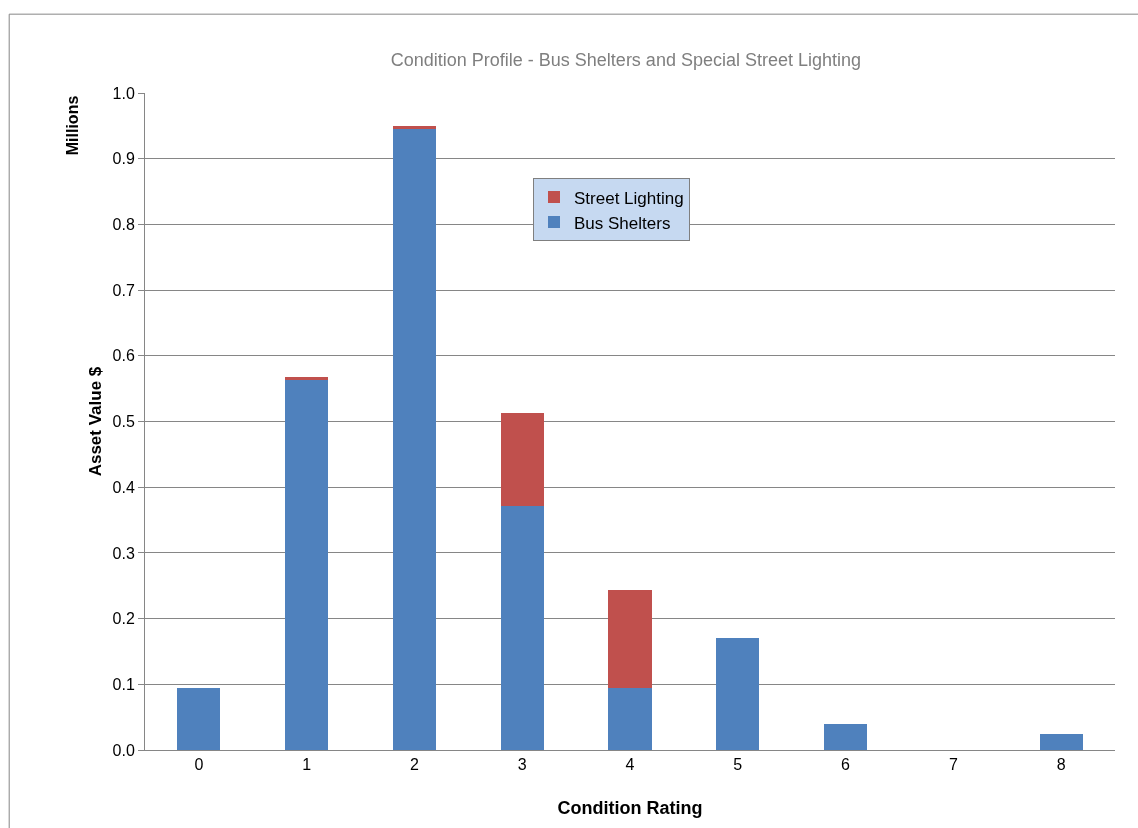 The image size is (1138, 828). Describe the element at coordinates (414, 765) in the screenshot. I see `x-tick-label: 2` at that location.